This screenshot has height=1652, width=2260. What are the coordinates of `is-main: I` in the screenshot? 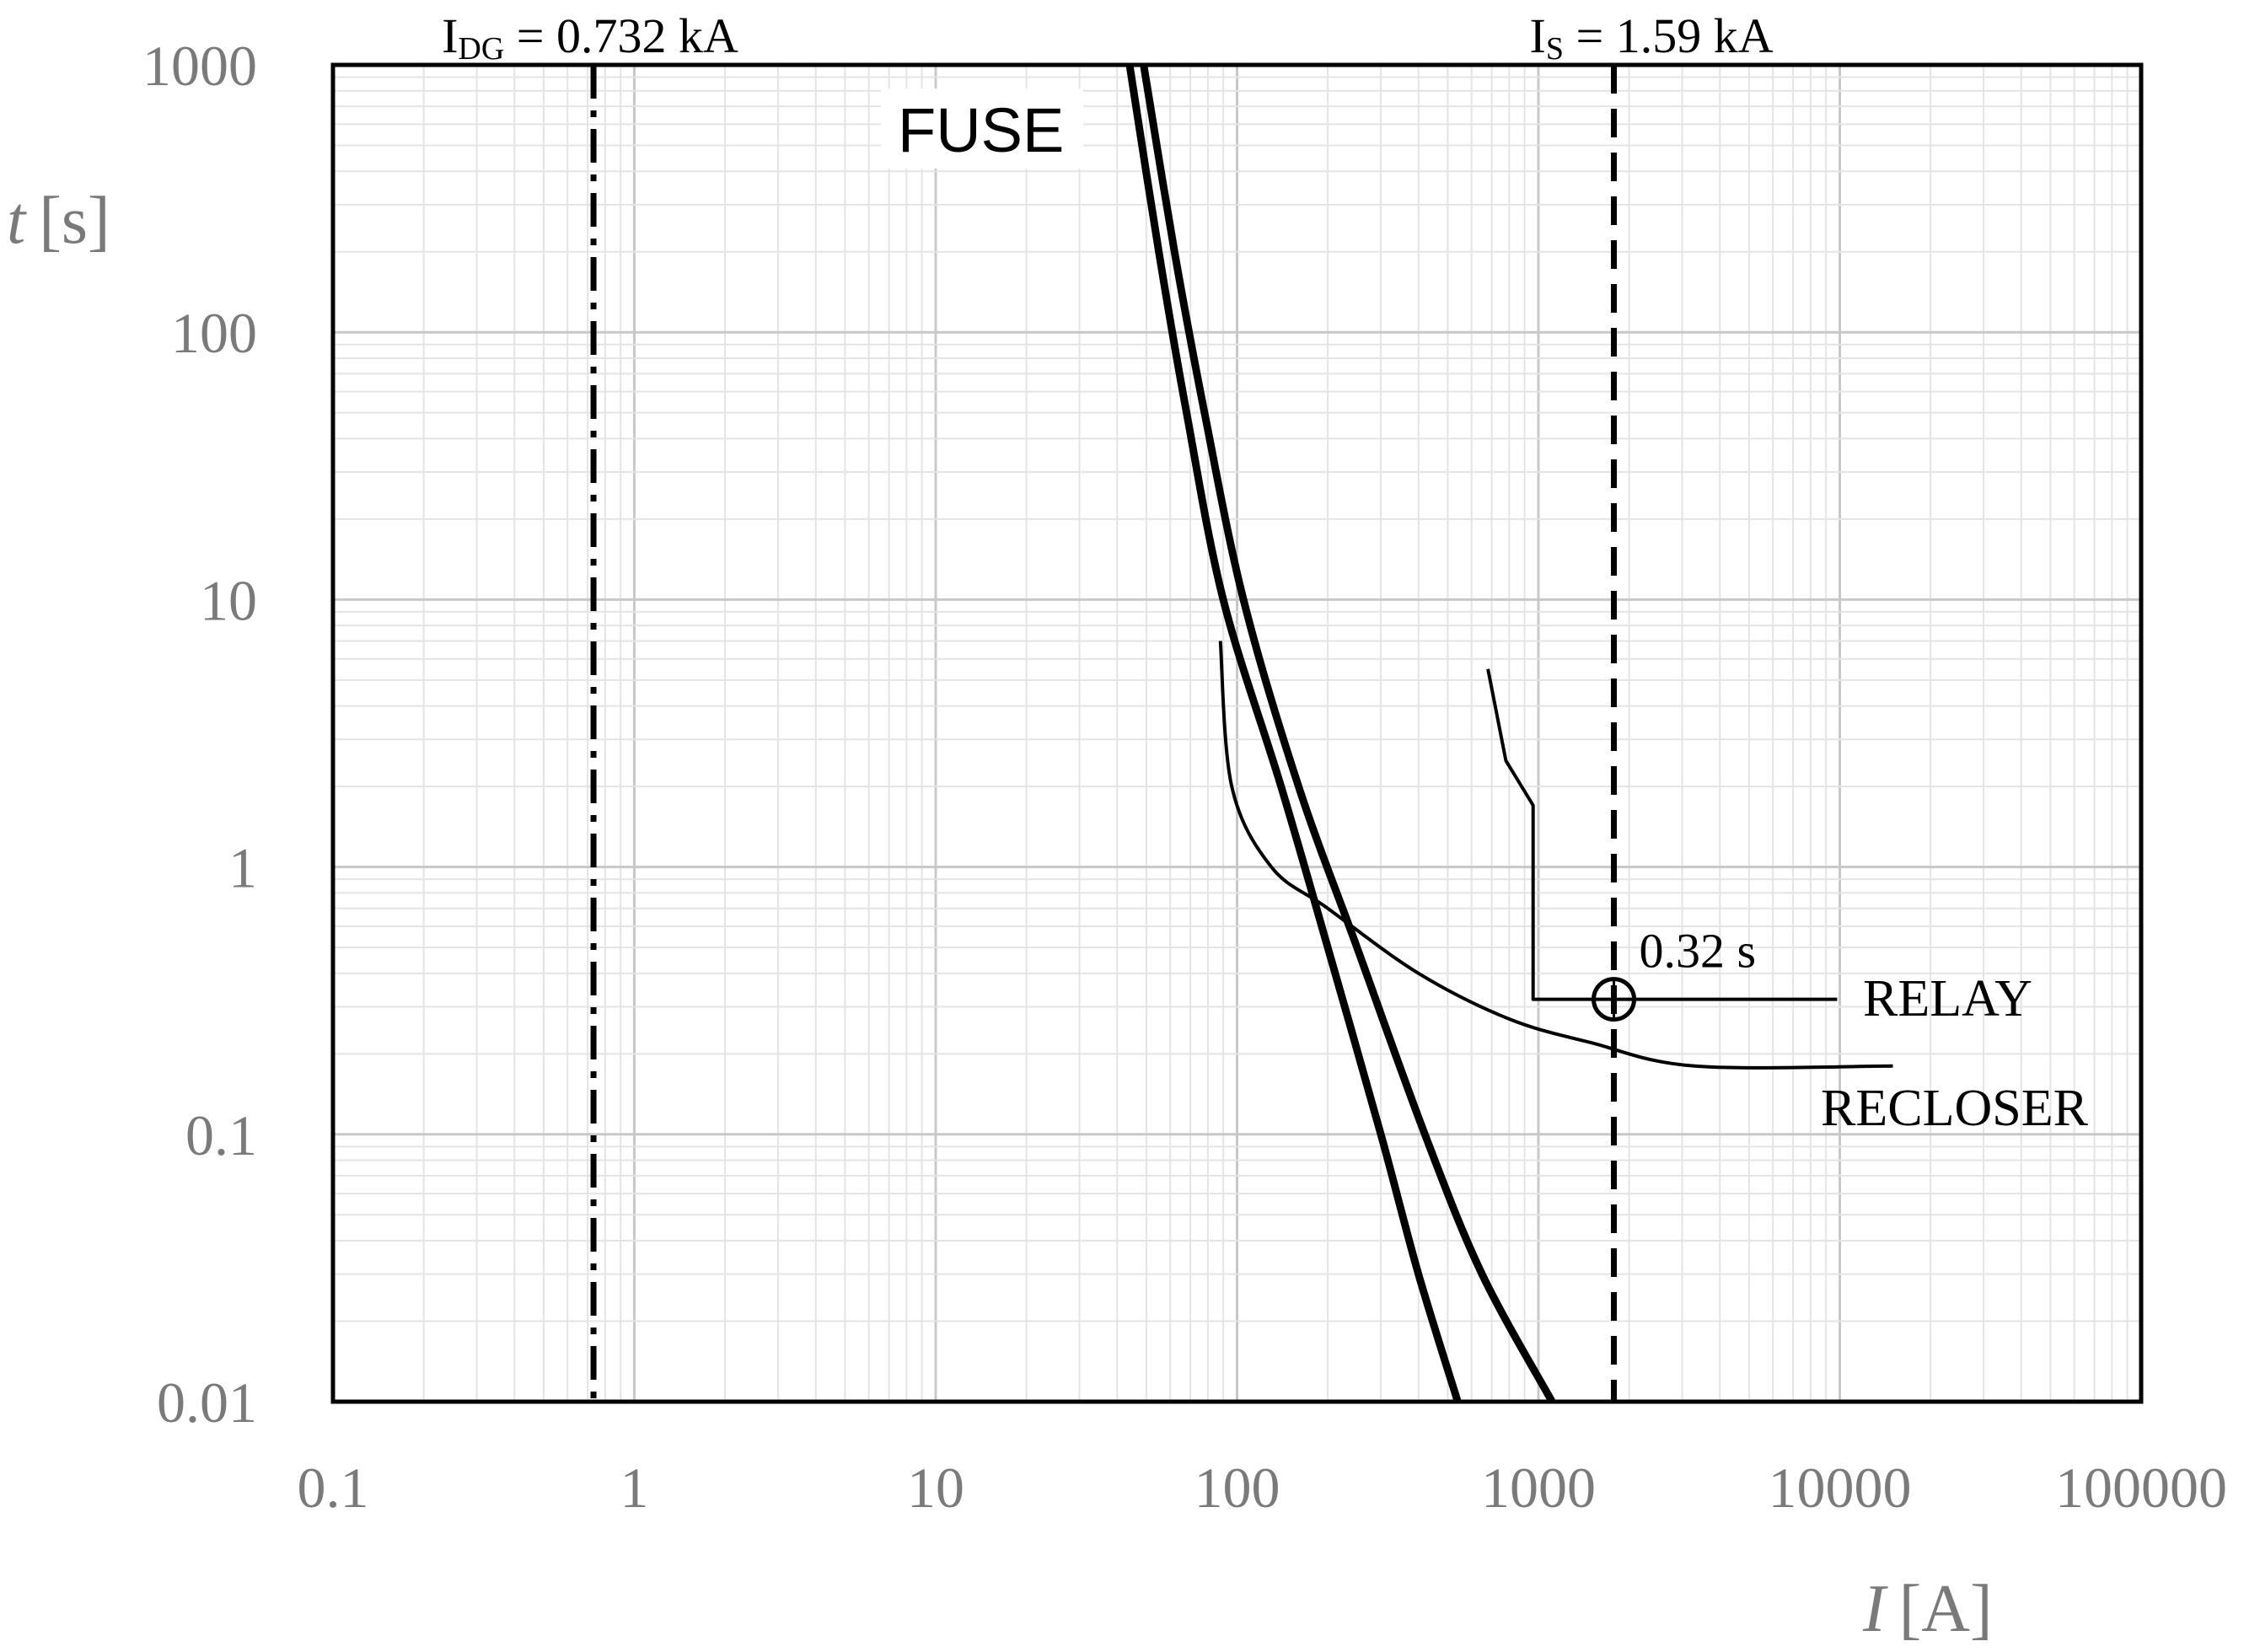 It's located at (1538, 35).